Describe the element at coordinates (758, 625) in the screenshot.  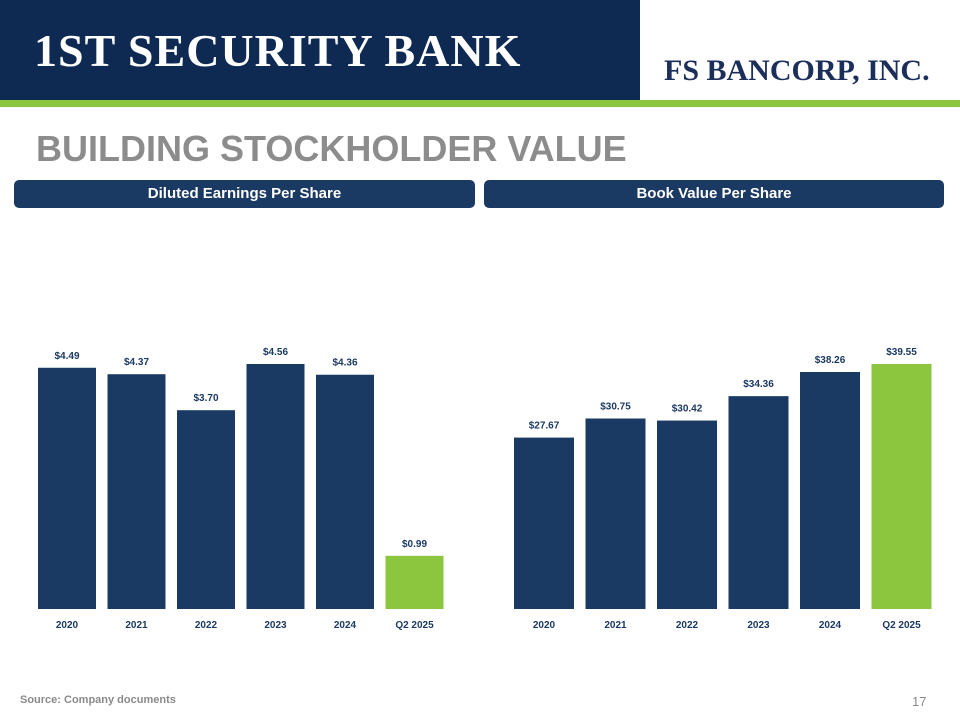
I see `bvps-category-label: 2023` at that location.